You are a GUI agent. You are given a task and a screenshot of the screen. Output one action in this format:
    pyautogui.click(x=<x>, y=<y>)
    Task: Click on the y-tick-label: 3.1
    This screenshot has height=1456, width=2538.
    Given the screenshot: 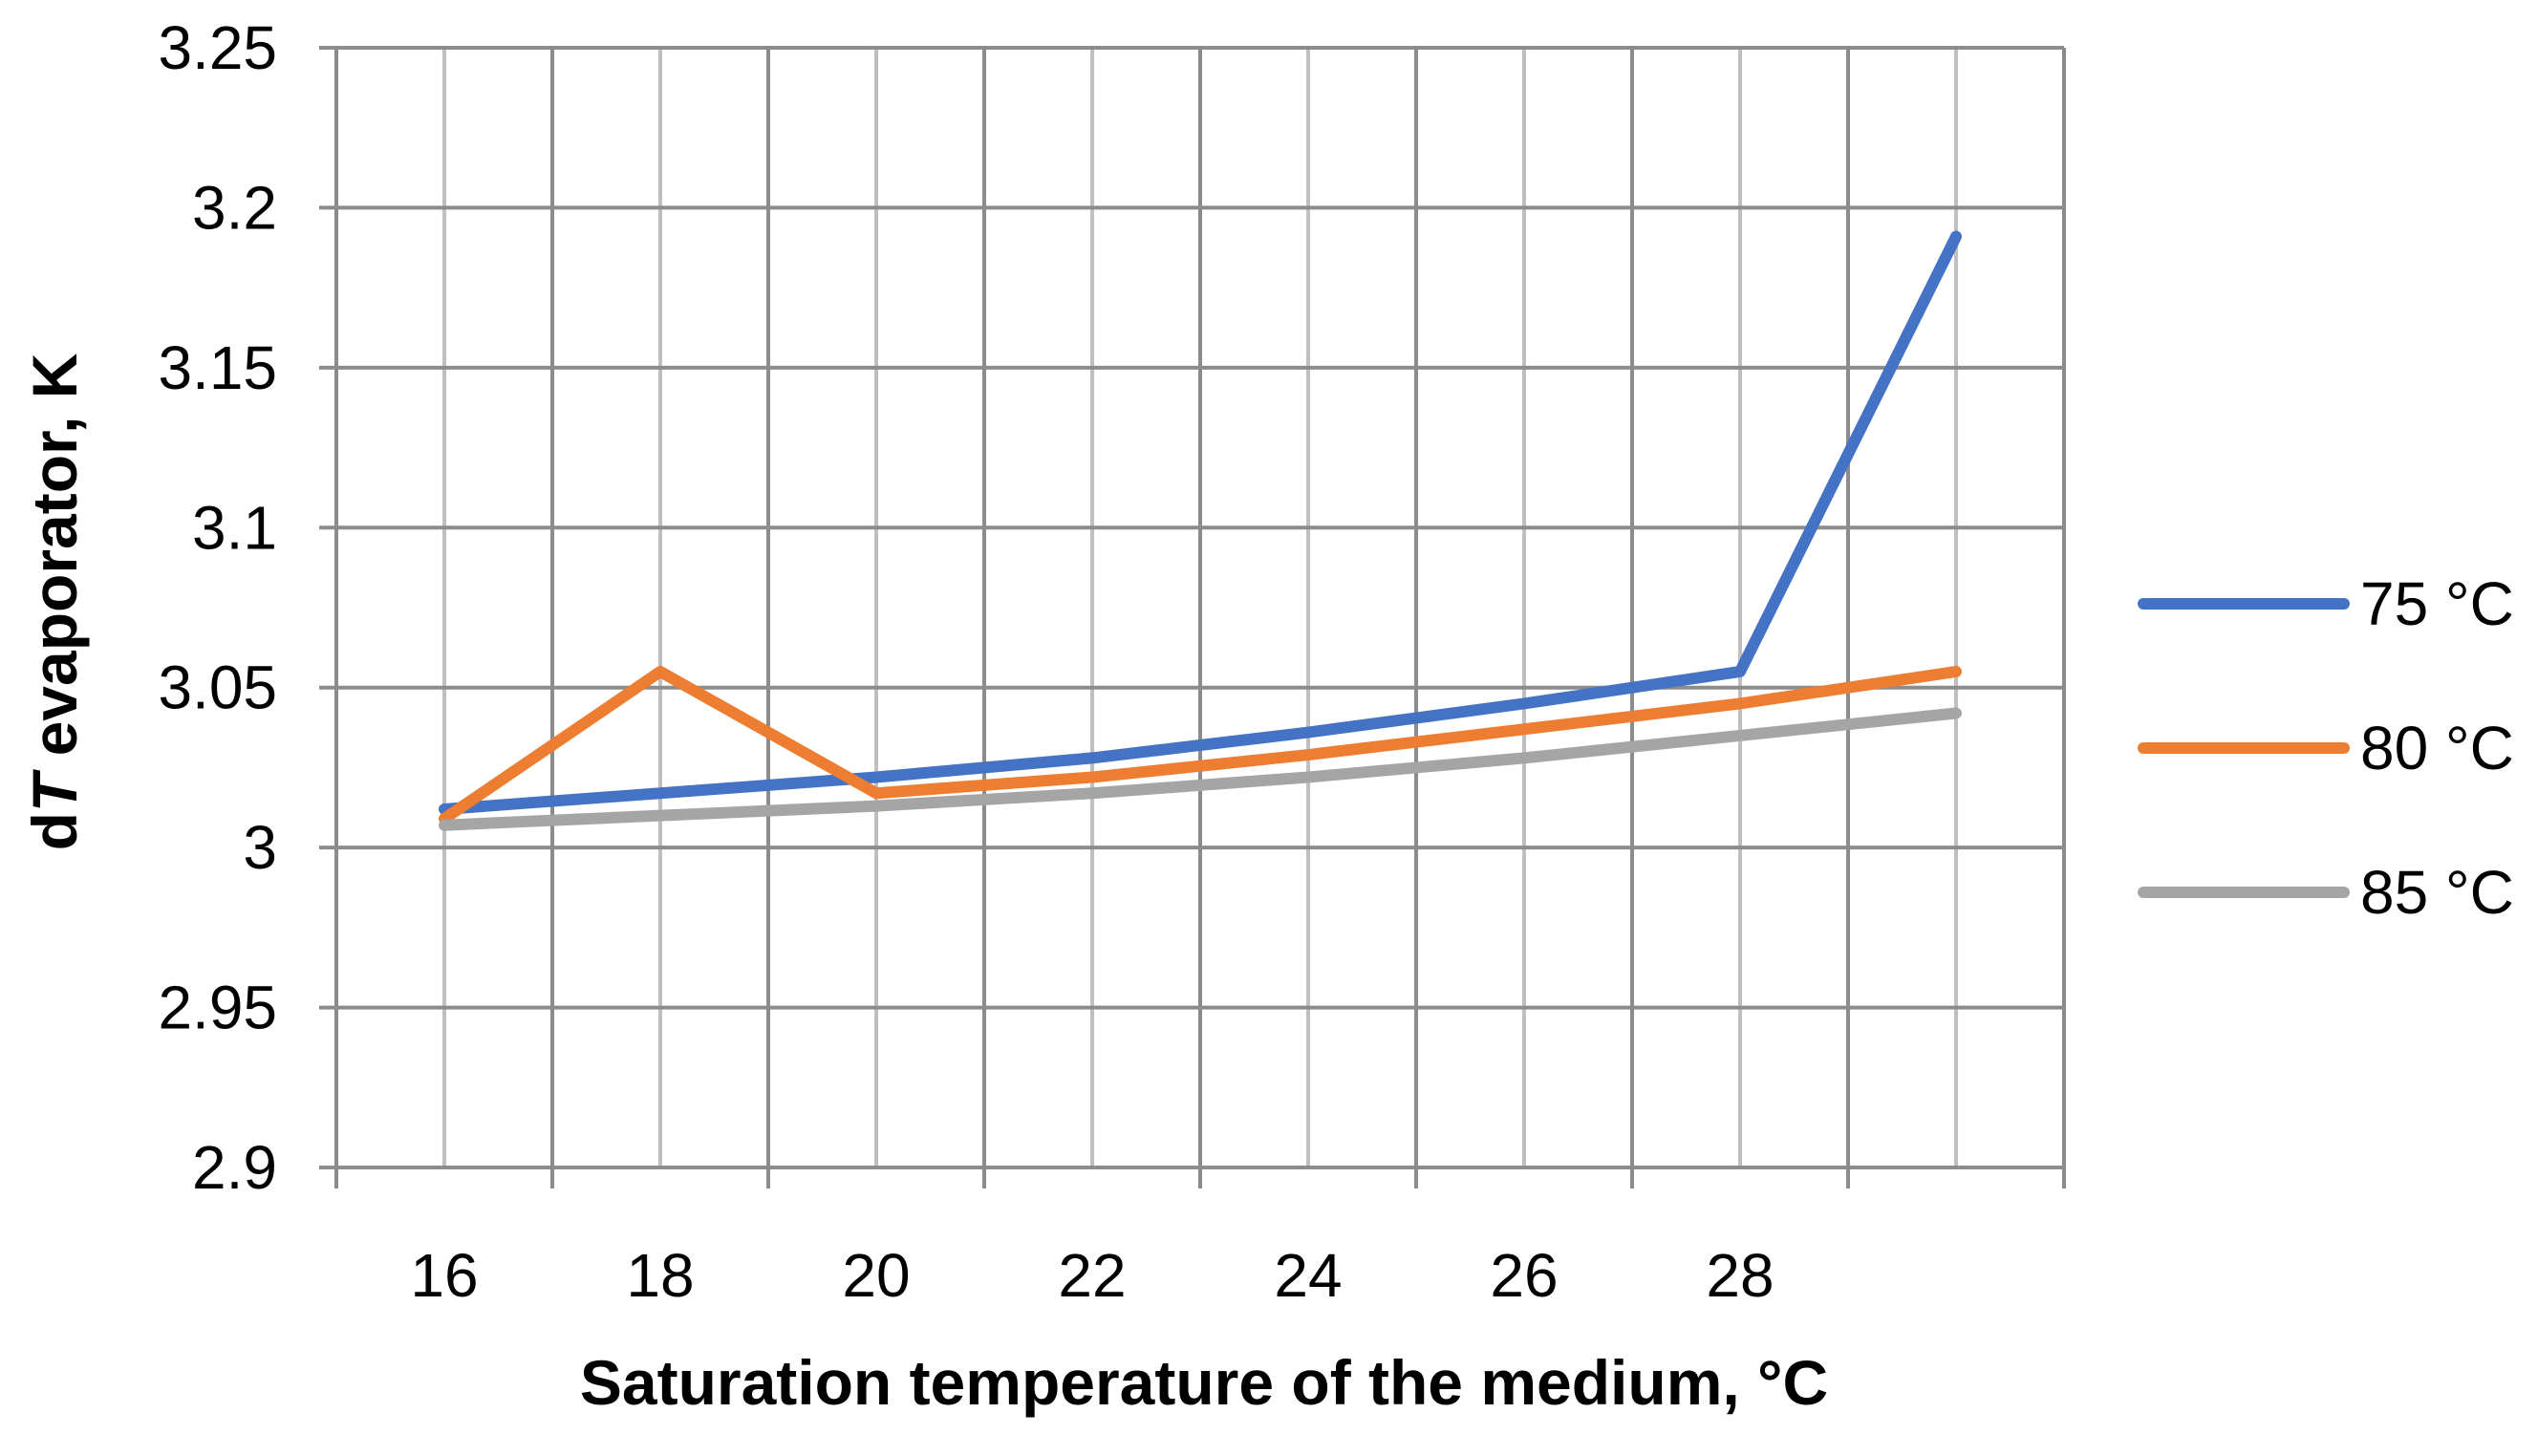 What is the action you would take?
    pyautogui.click(x=234, y=528)
    